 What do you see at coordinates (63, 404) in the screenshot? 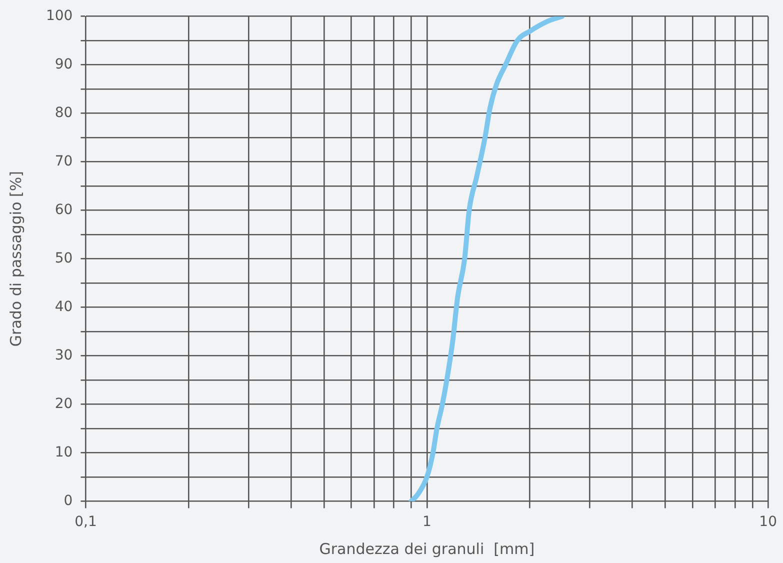
I see `y-tick-label: 20` at bounding box center [63, 404].